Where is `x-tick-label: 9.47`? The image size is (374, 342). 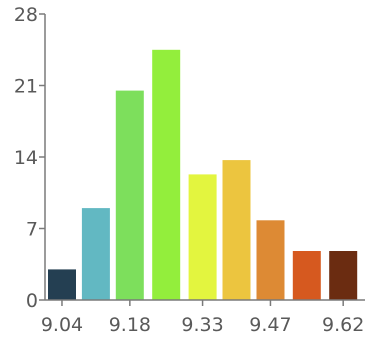 x-tick-label: 9.47 is located at coordinates (270, 325).